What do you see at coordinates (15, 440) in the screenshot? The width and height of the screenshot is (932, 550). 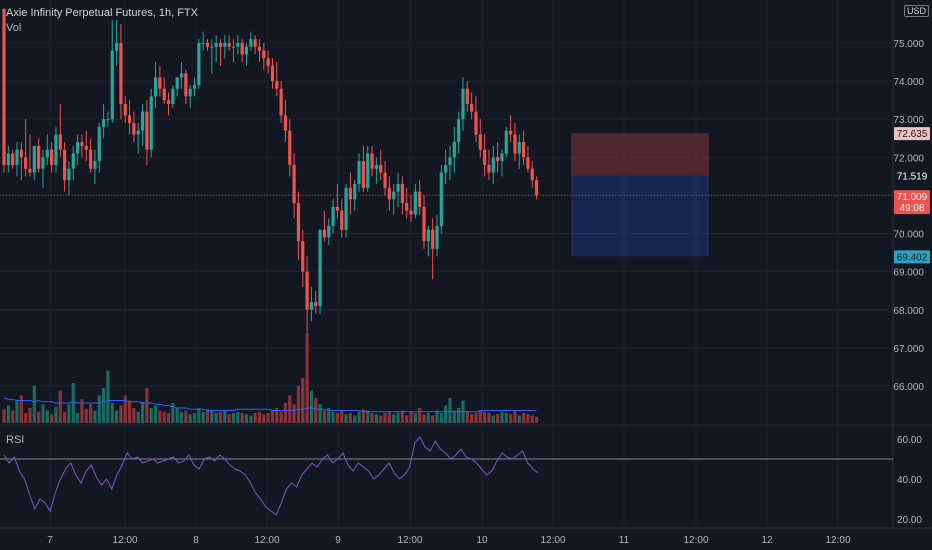 I see `rsi-legend: RSI` at bounding box center [15, 440].